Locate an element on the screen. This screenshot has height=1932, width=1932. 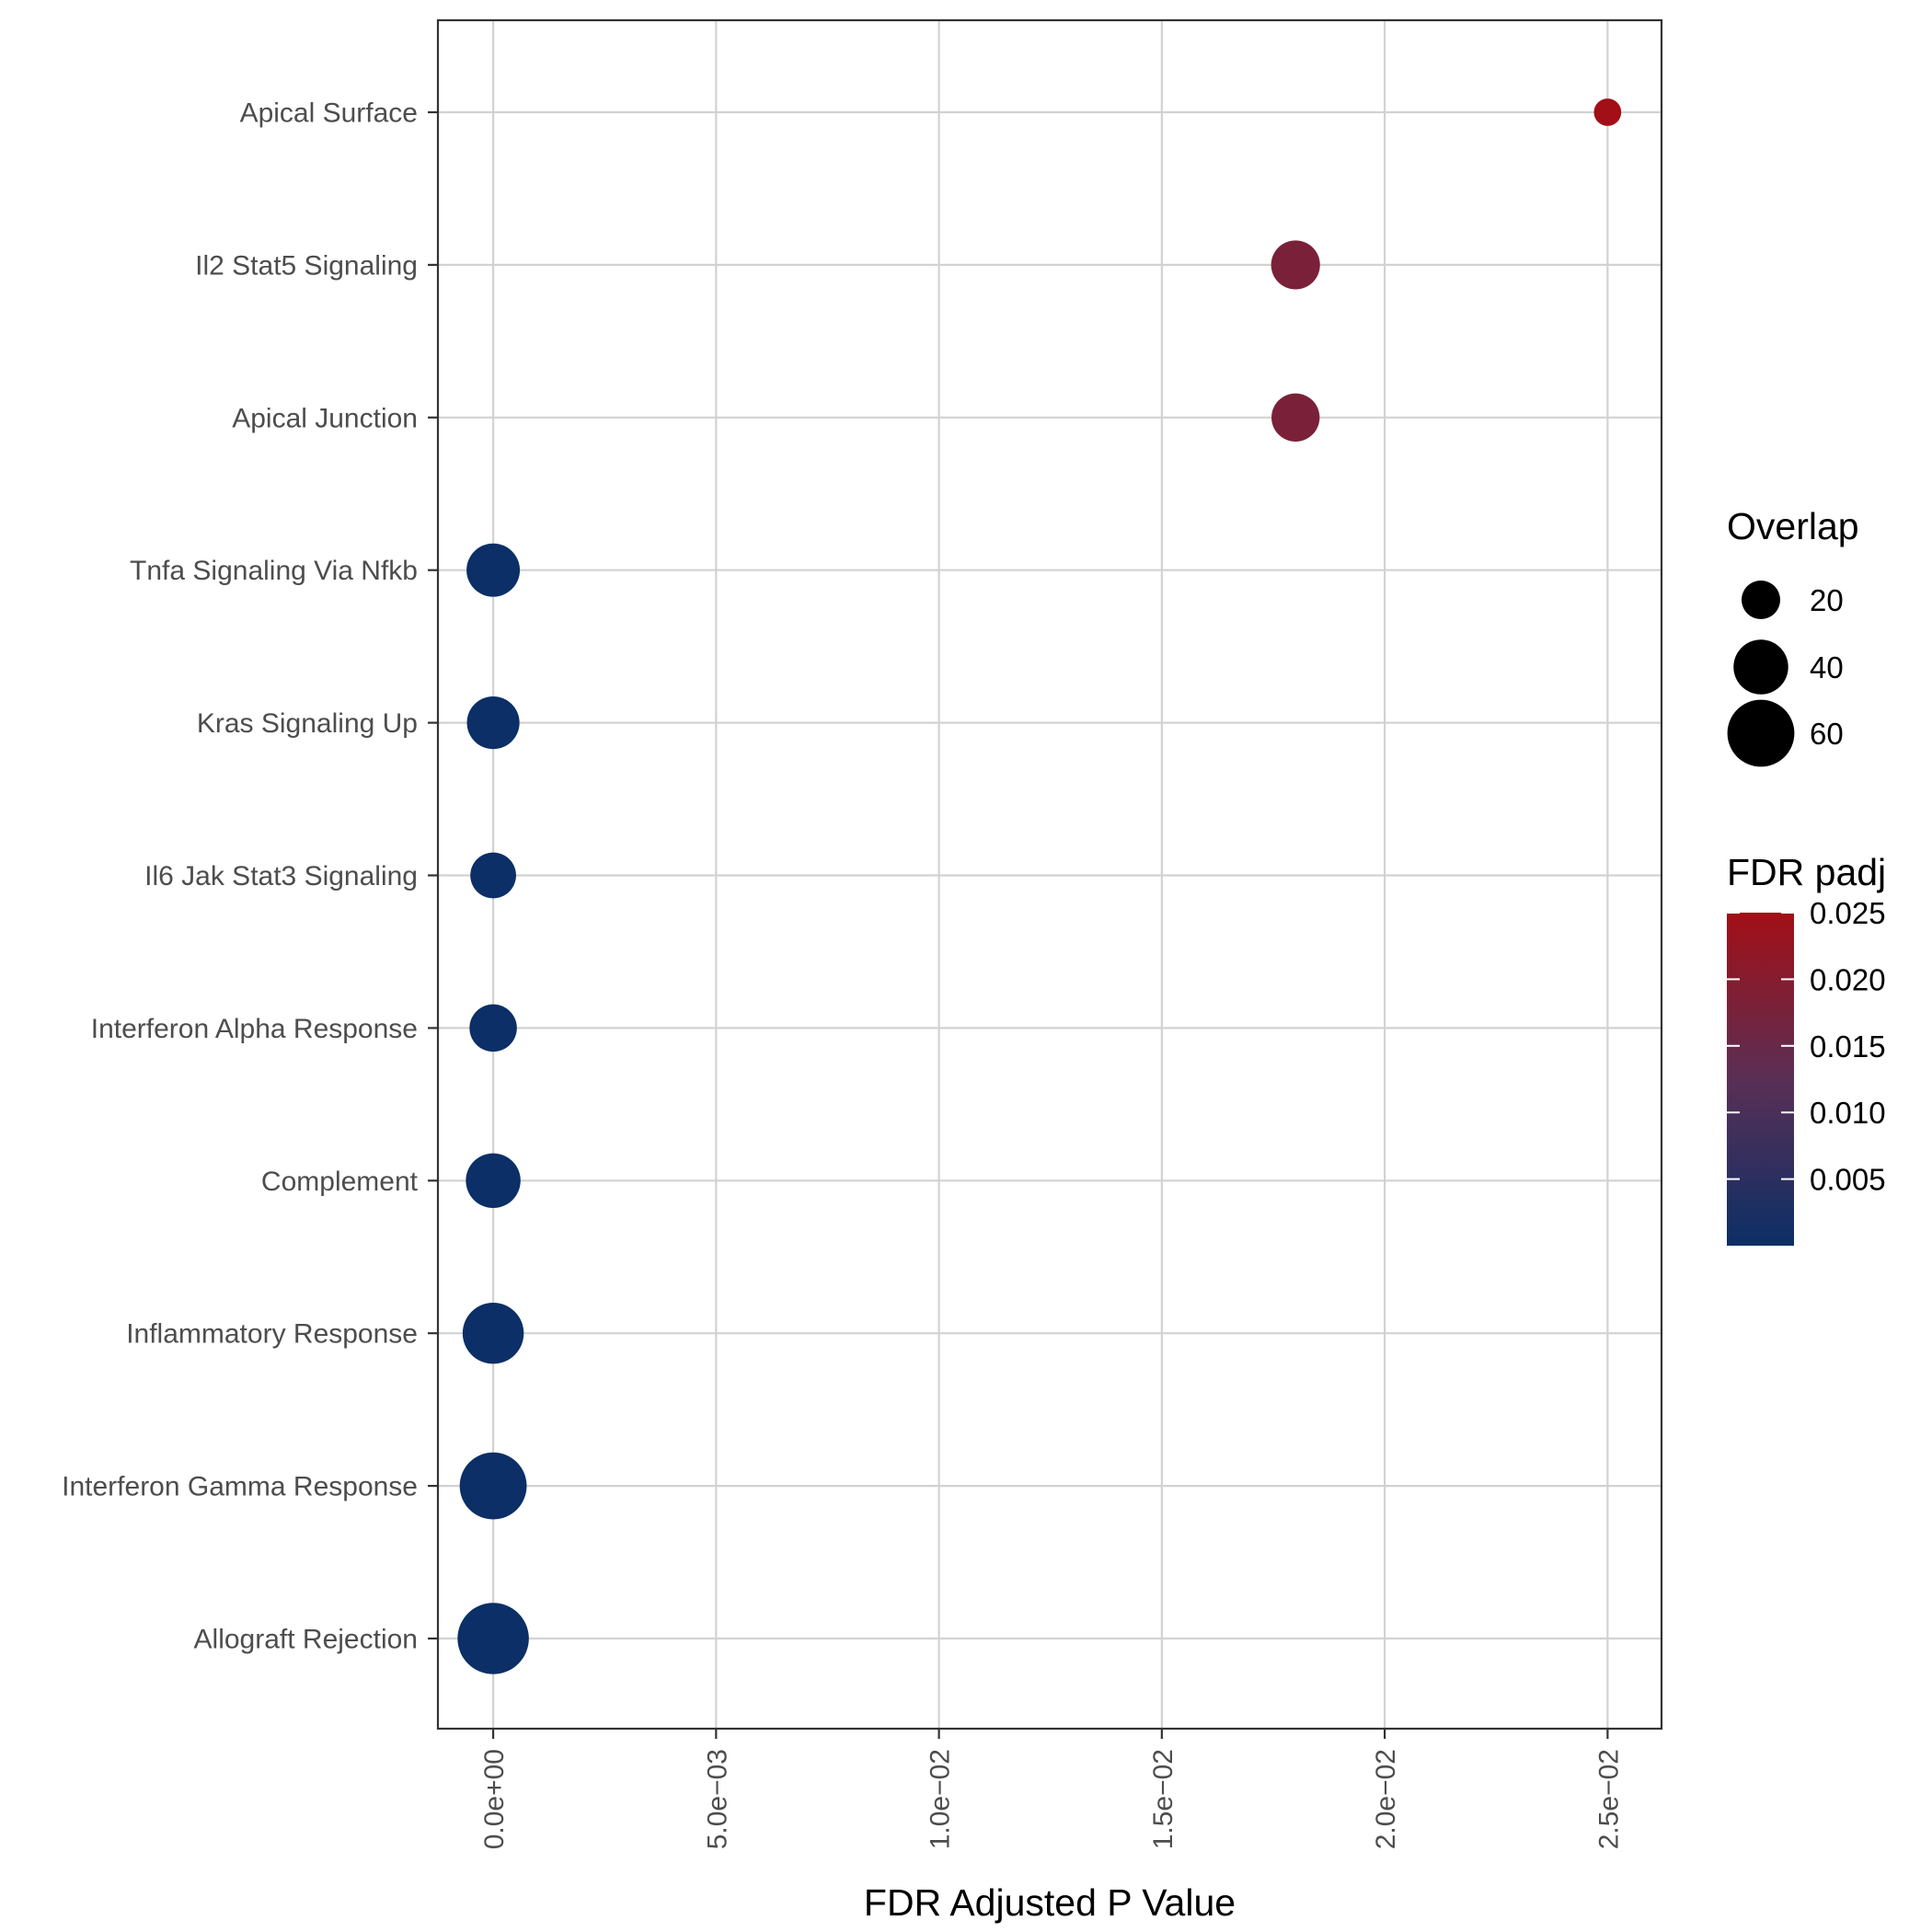
fdr-legend-title: FDR padj is located at coordinates (1806, 872).